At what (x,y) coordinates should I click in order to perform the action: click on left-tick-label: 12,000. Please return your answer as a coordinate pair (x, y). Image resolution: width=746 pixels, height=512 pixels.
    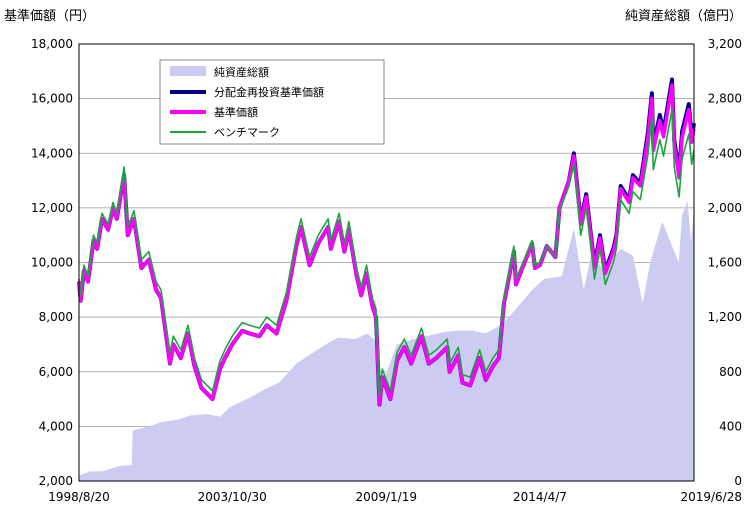
    Looking at the image, I should click on (52, 208).